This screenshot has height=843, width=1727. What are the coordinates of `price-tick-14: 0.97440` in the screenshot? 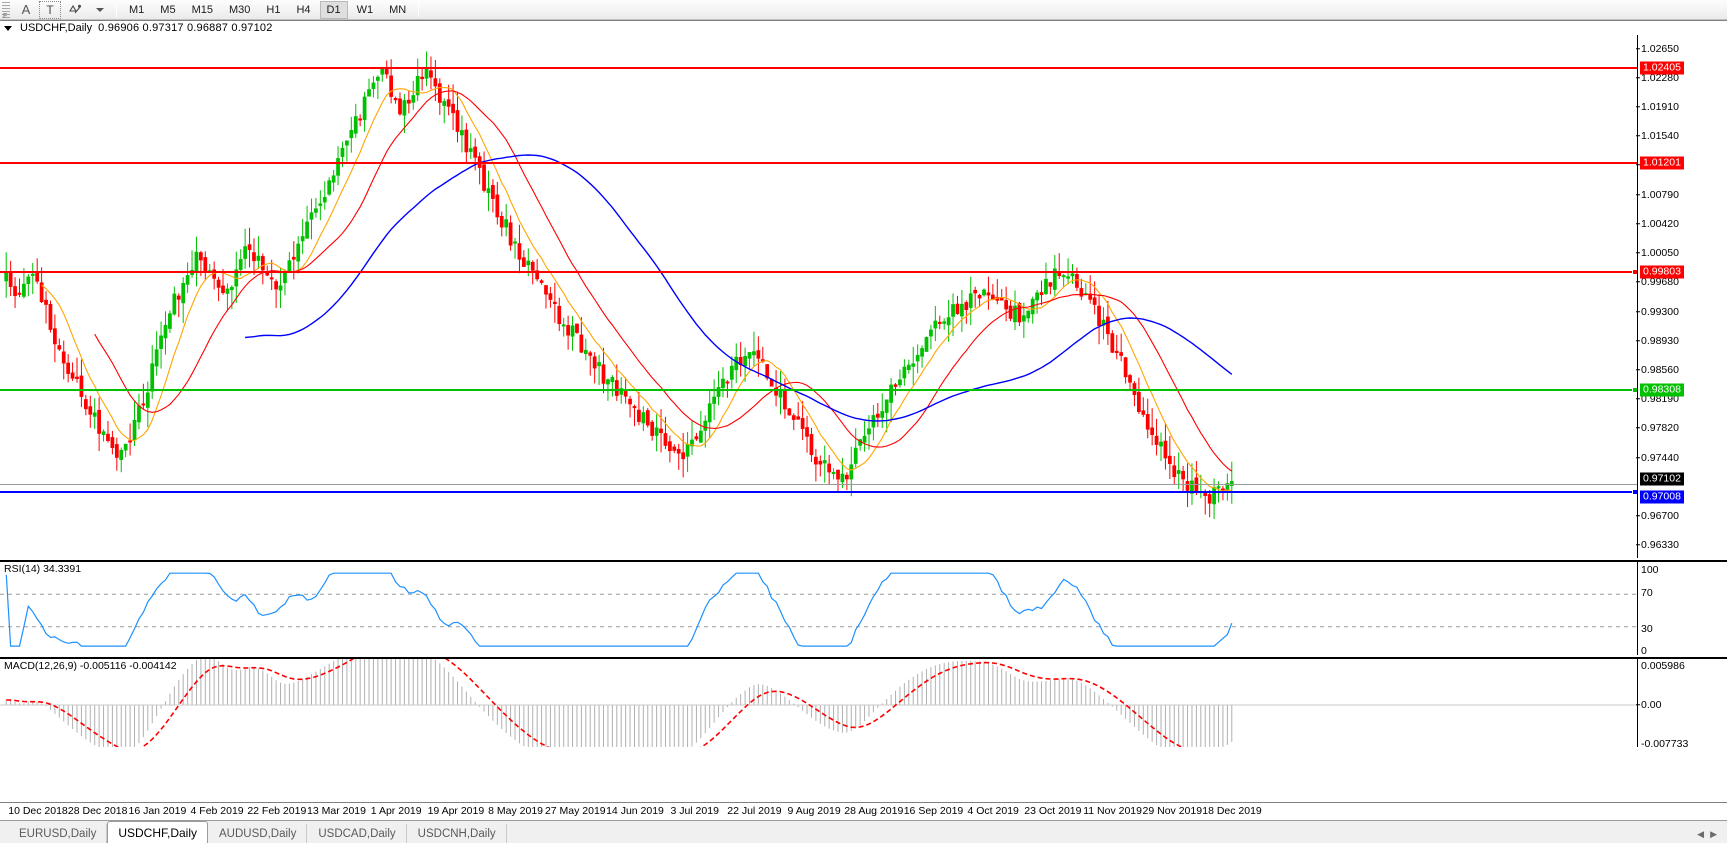 It's located at (1657, 458).